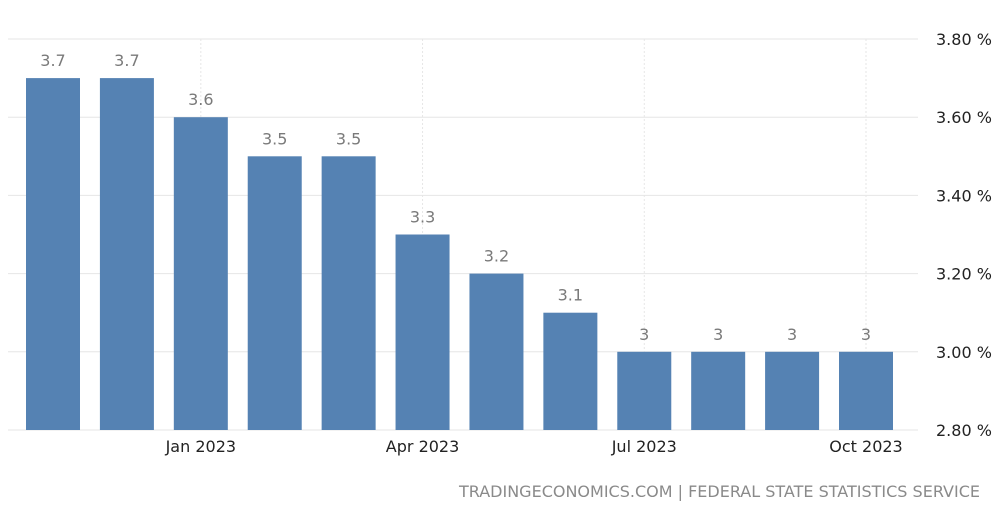 The width and height of the screenshot is (1004, 524). I want to click on data-label: 3.2, so click(496, 256).